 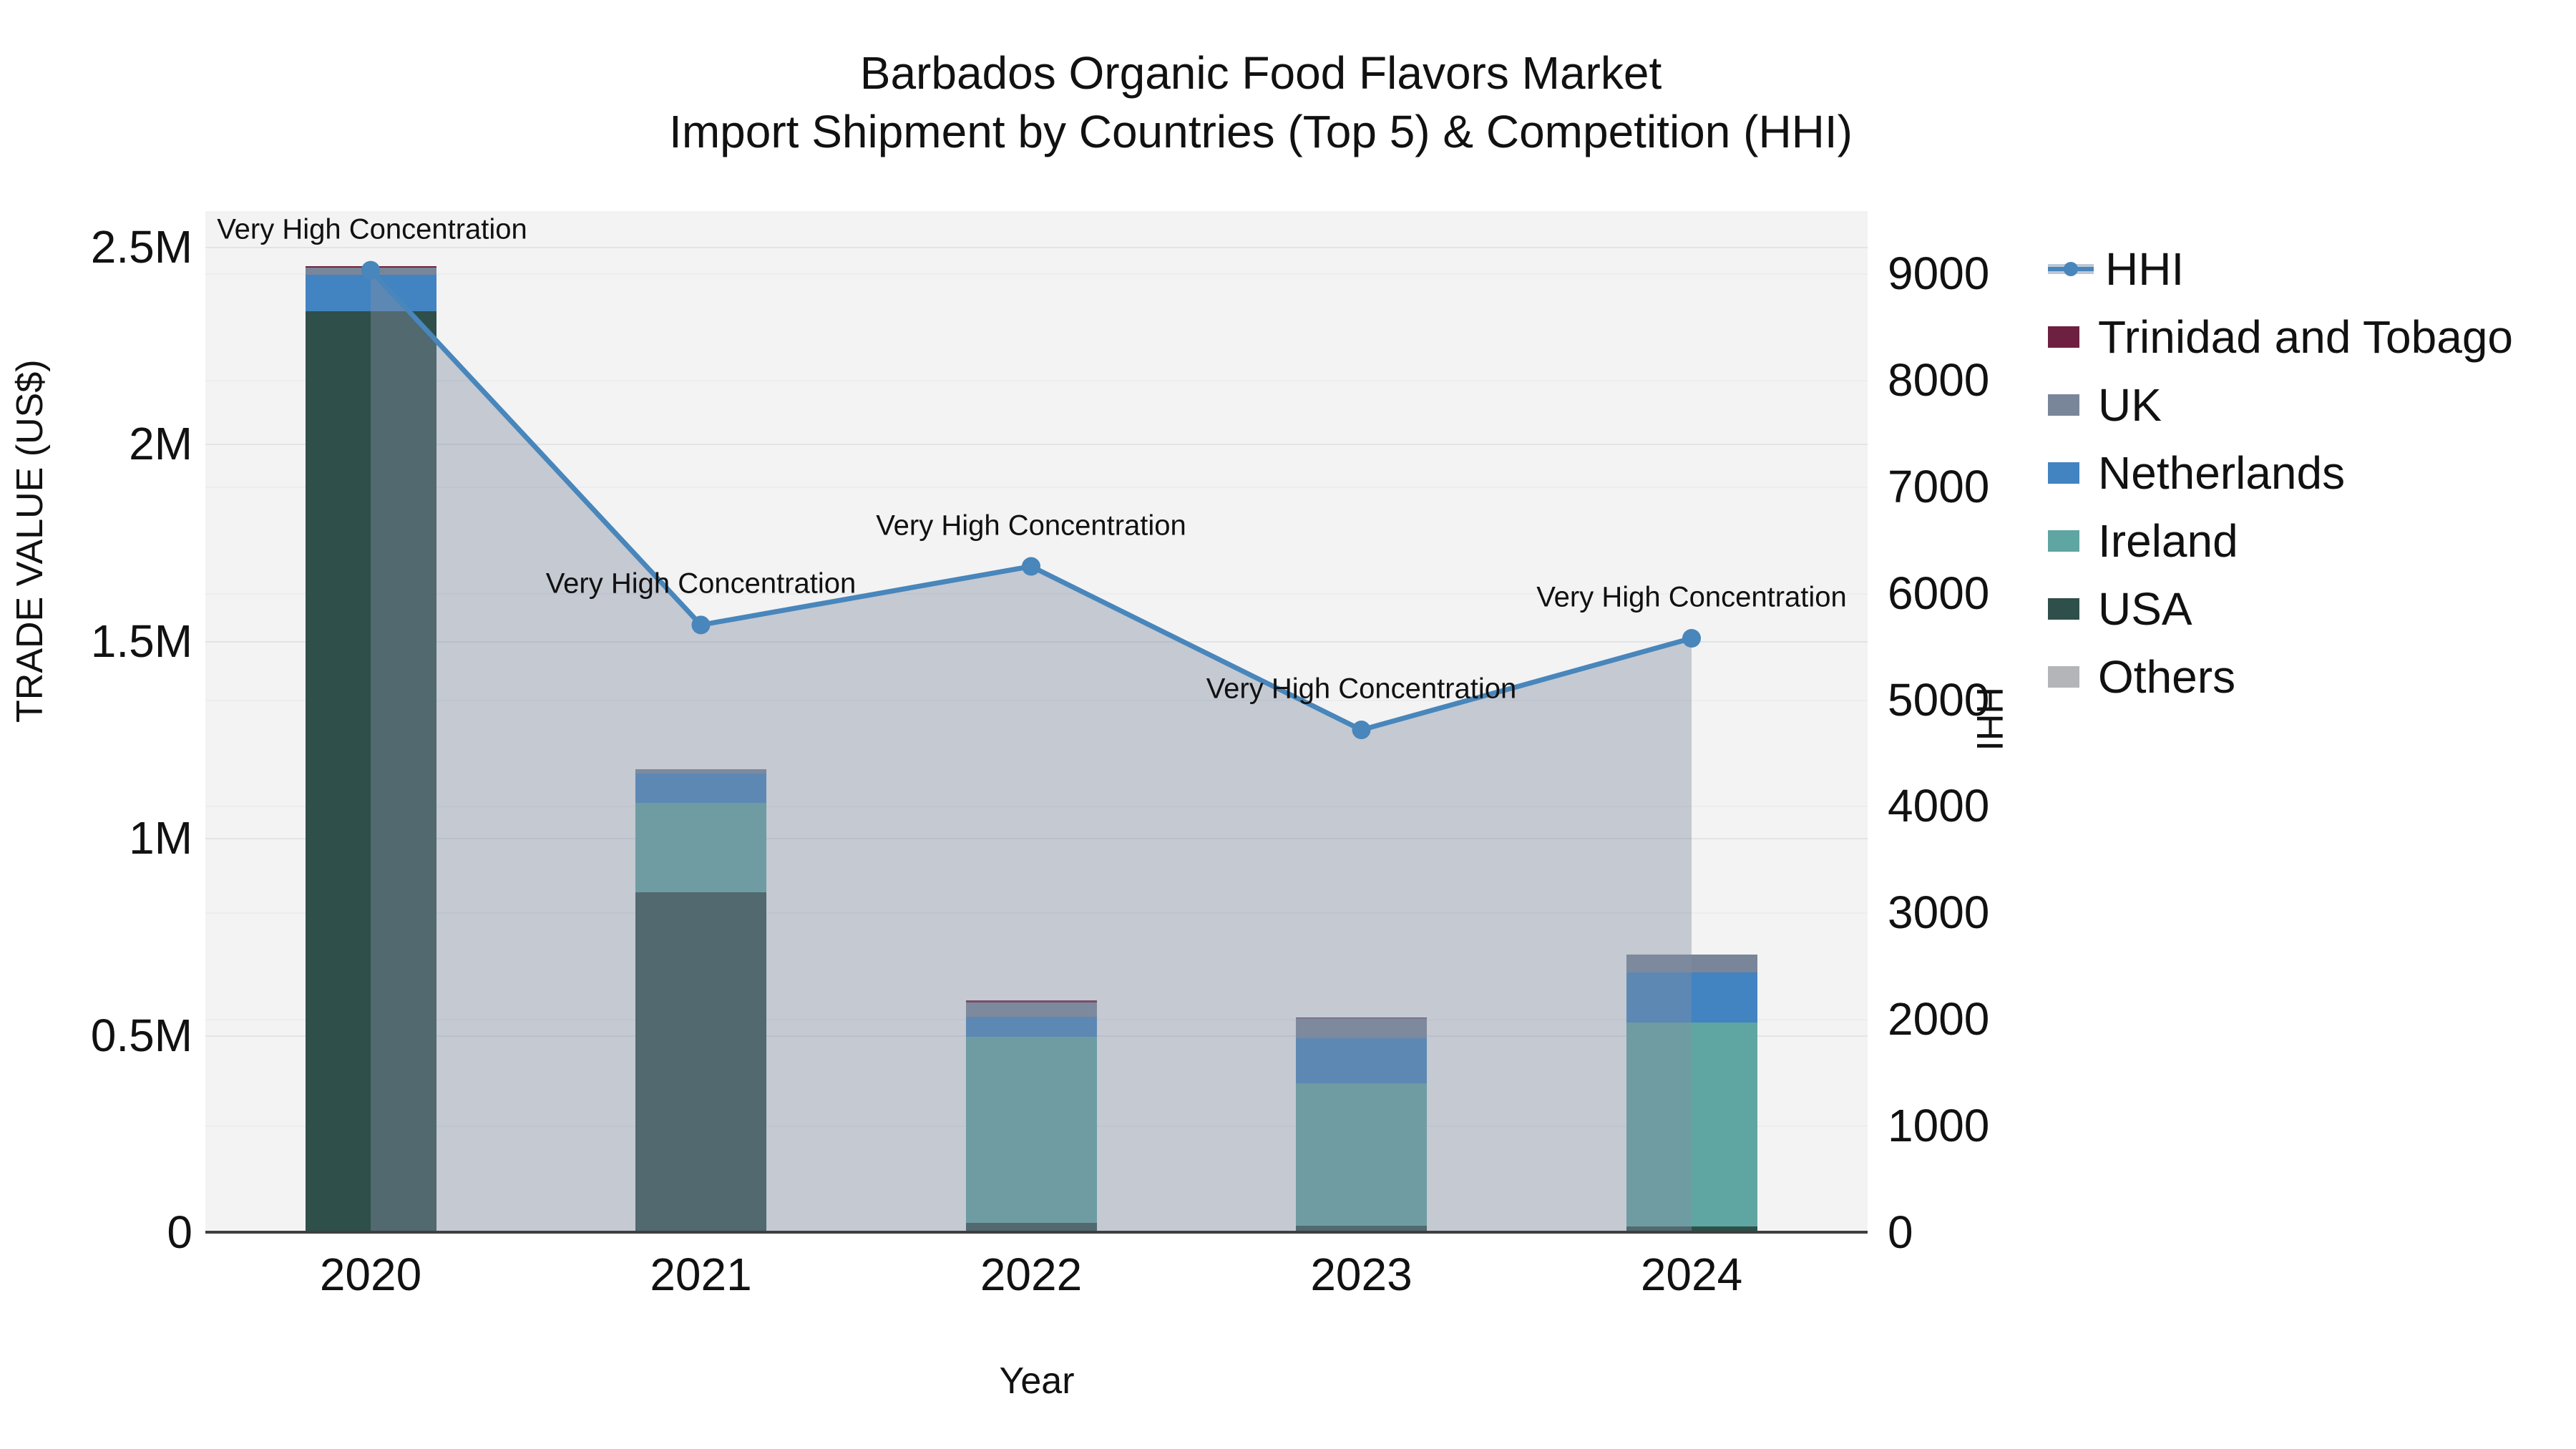 I want to click on y-left-tick-0: 0, so click(x=179, y=1232).